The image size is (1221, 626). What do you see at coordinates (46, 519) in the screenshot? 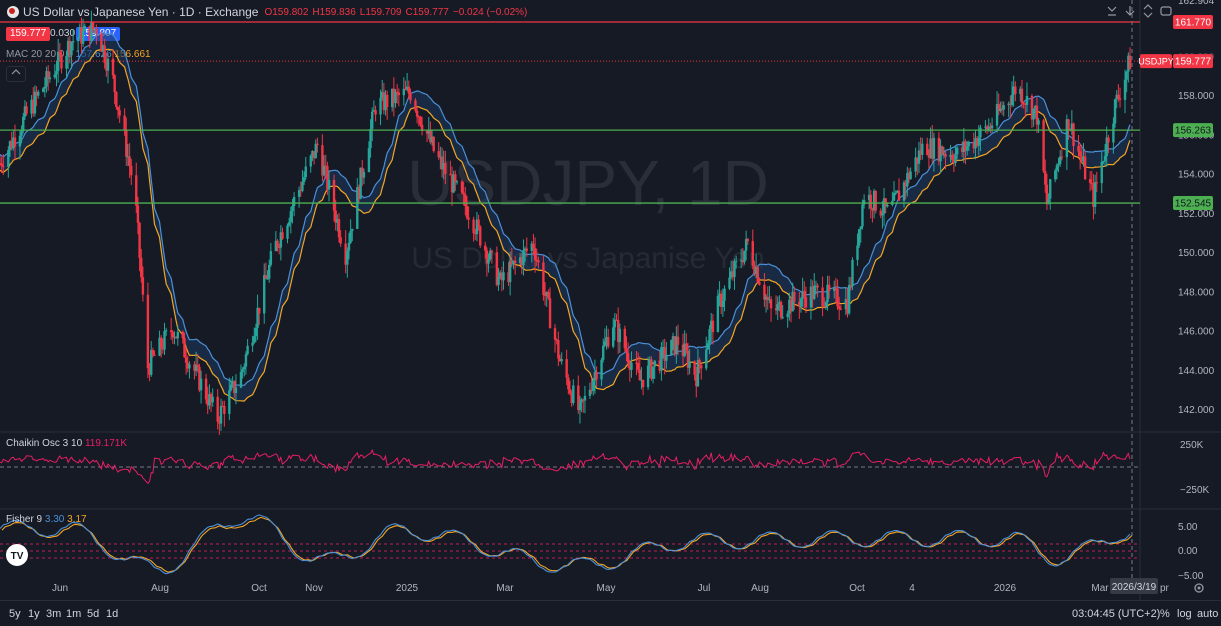
I see `fisher-legend: Fisher 9 3.30 3.17` at bounding box center [46, 519].